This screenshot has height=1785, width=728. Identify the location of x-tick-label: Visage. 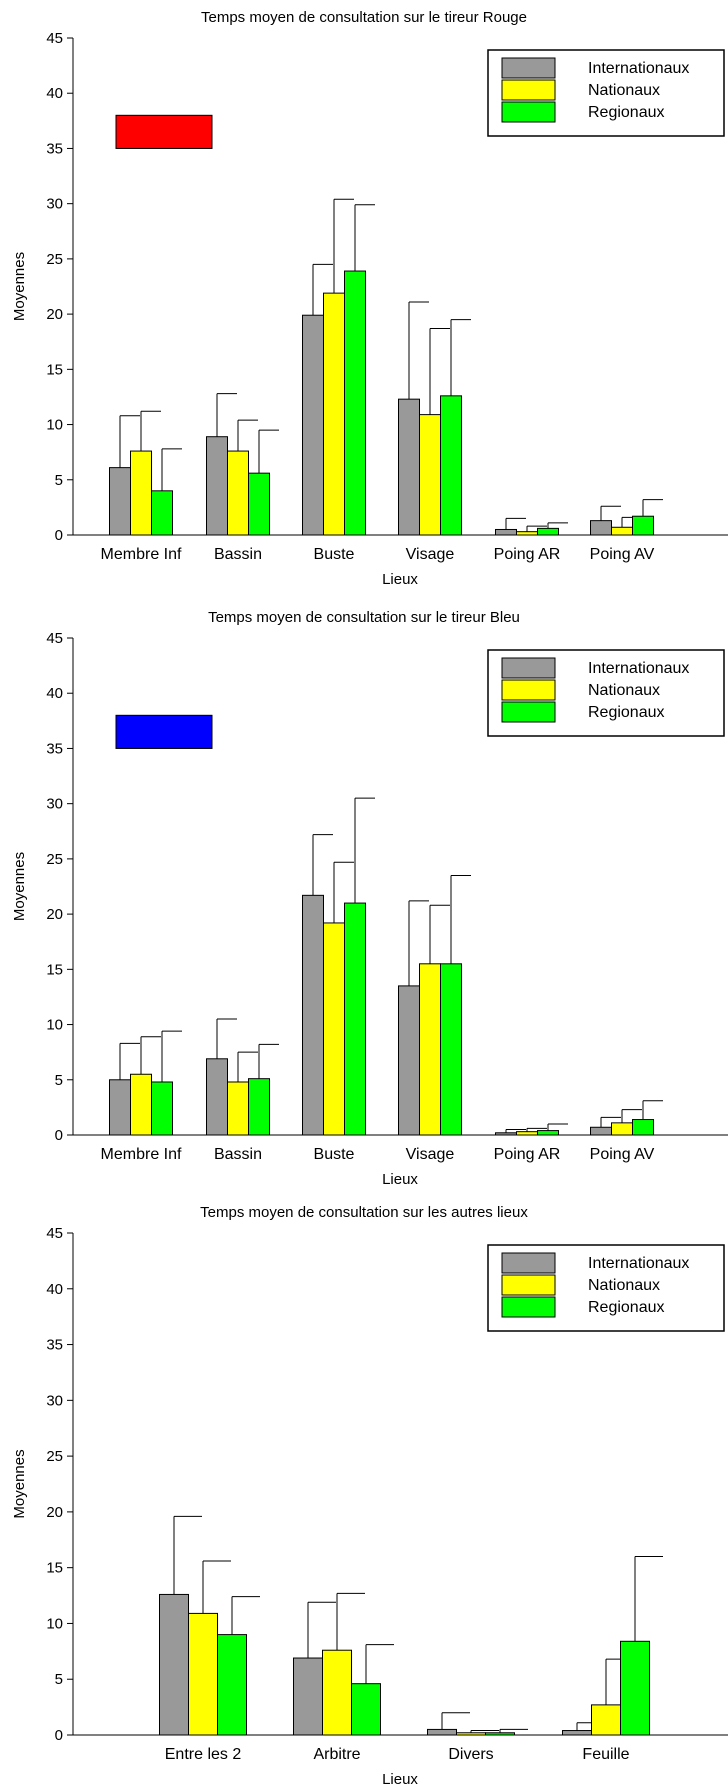
(430, 554).